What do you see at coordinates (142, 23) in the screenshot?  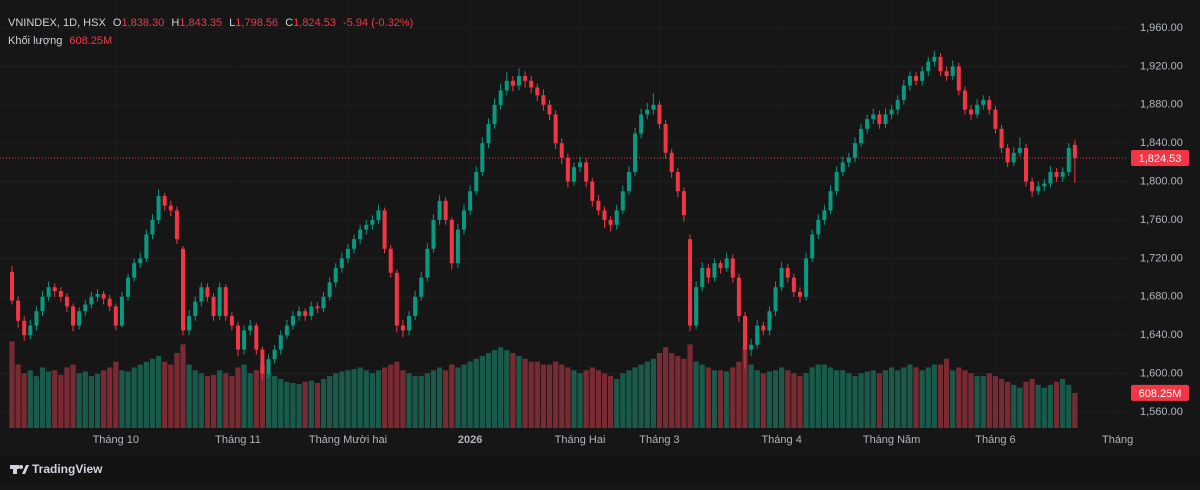 I see `open: 1,838.30` at bounding box center [142, 23].